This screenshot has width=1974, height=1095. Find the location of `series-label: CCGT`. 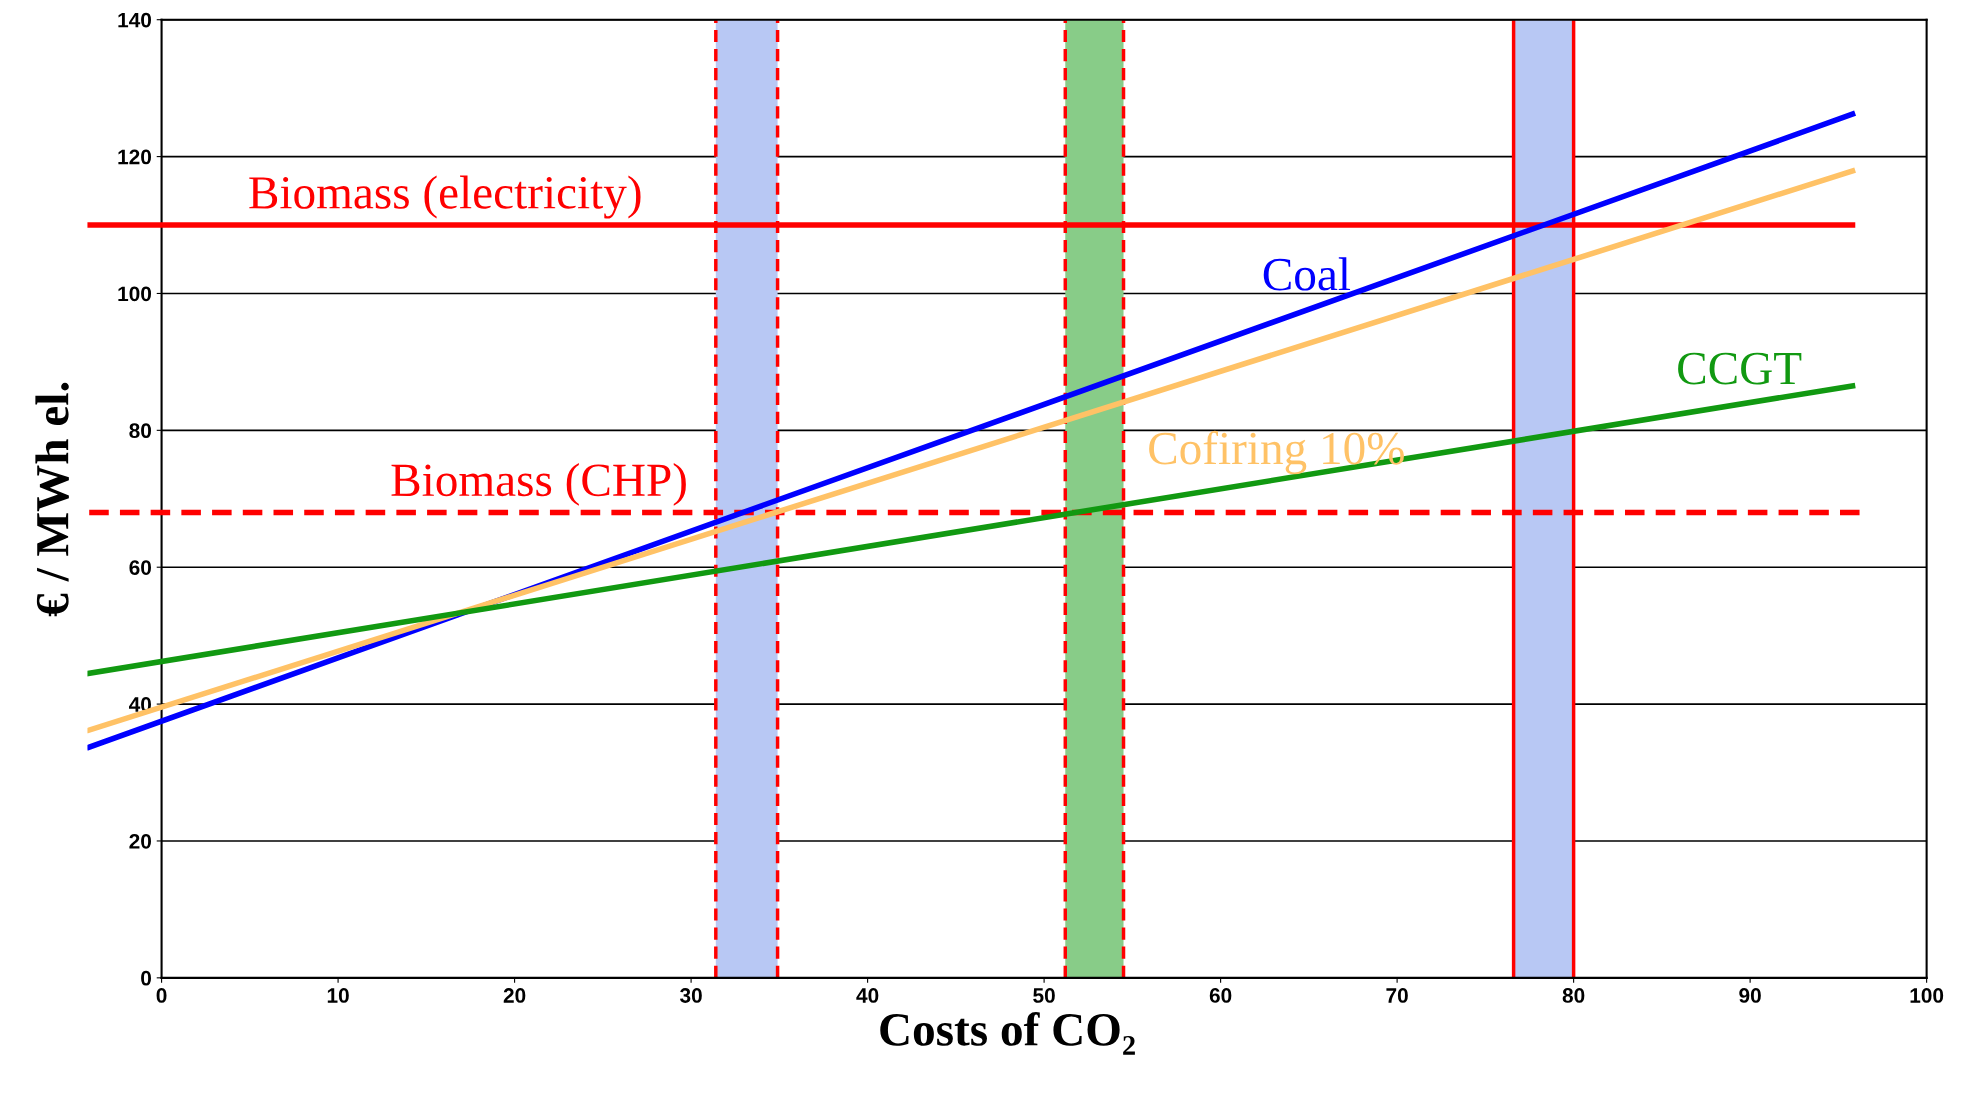

series-label: CCGT is located at coordinates (1740, 368).